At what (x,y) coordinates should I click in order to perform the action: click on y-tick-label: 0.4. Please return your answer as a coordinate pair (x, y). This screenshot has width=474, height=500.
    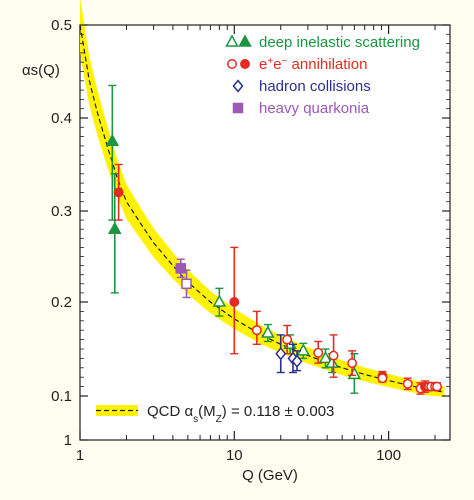
    Looking at the image, I should click on (61, 118).